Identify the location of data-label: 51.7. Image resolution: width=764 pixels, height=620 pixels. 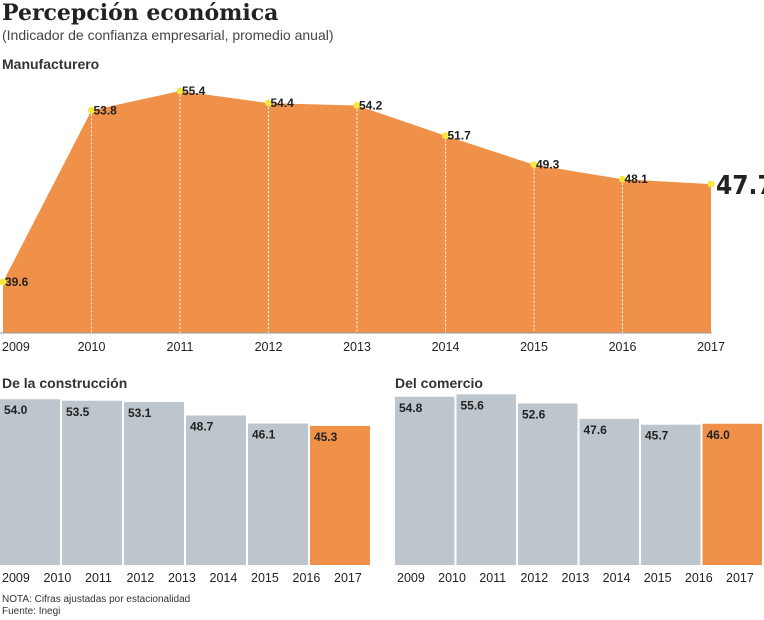
(460, 136).